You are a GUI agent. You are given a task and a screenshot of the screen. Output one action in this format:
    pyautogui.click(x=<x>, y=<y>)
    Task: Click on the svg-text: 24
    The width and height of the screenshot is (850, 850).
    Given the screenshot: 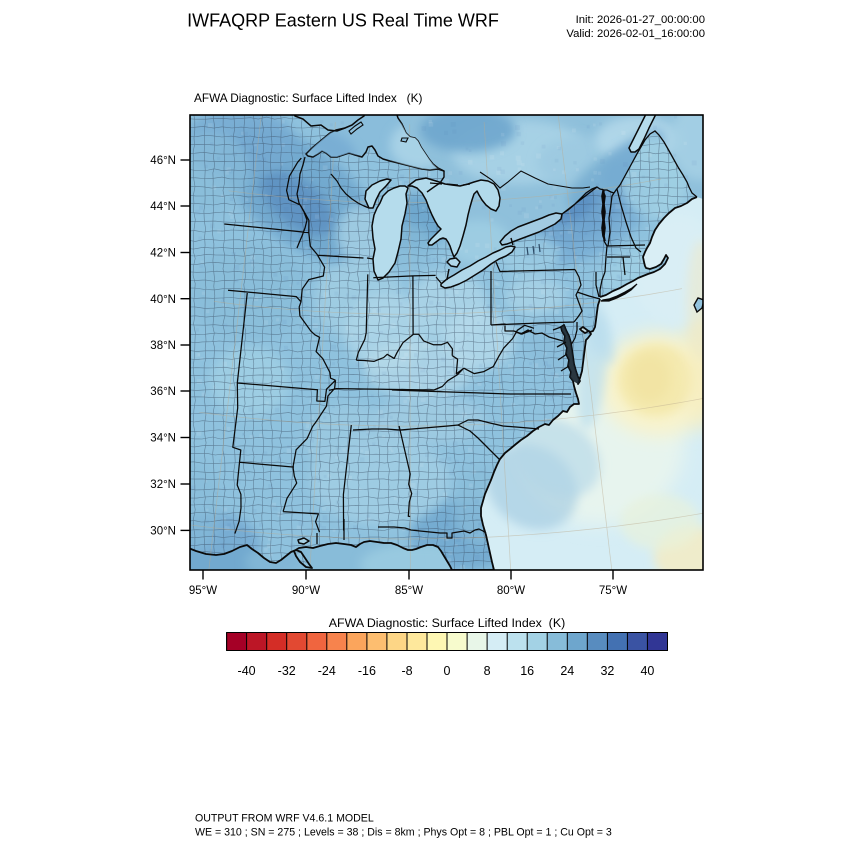 What is the action you would take?
    pyautogui.click(x=567, y=671)
    